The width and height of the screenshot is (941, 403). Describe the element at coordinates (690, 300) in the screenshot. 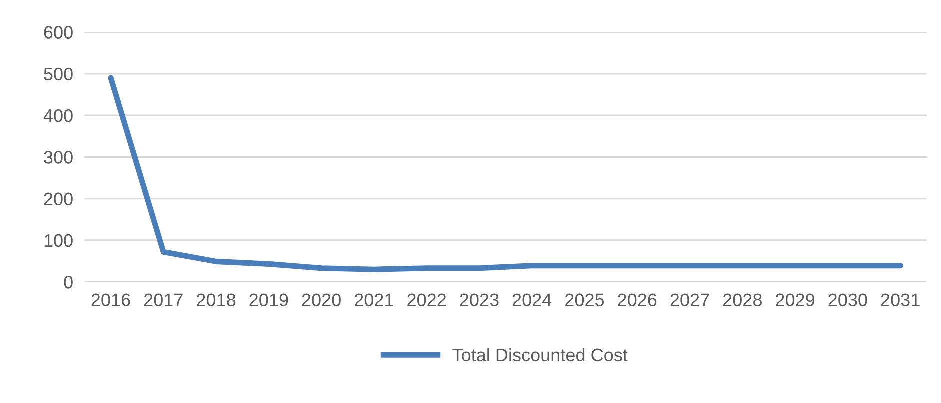

I see `x-tick-label: 2027` at that location.